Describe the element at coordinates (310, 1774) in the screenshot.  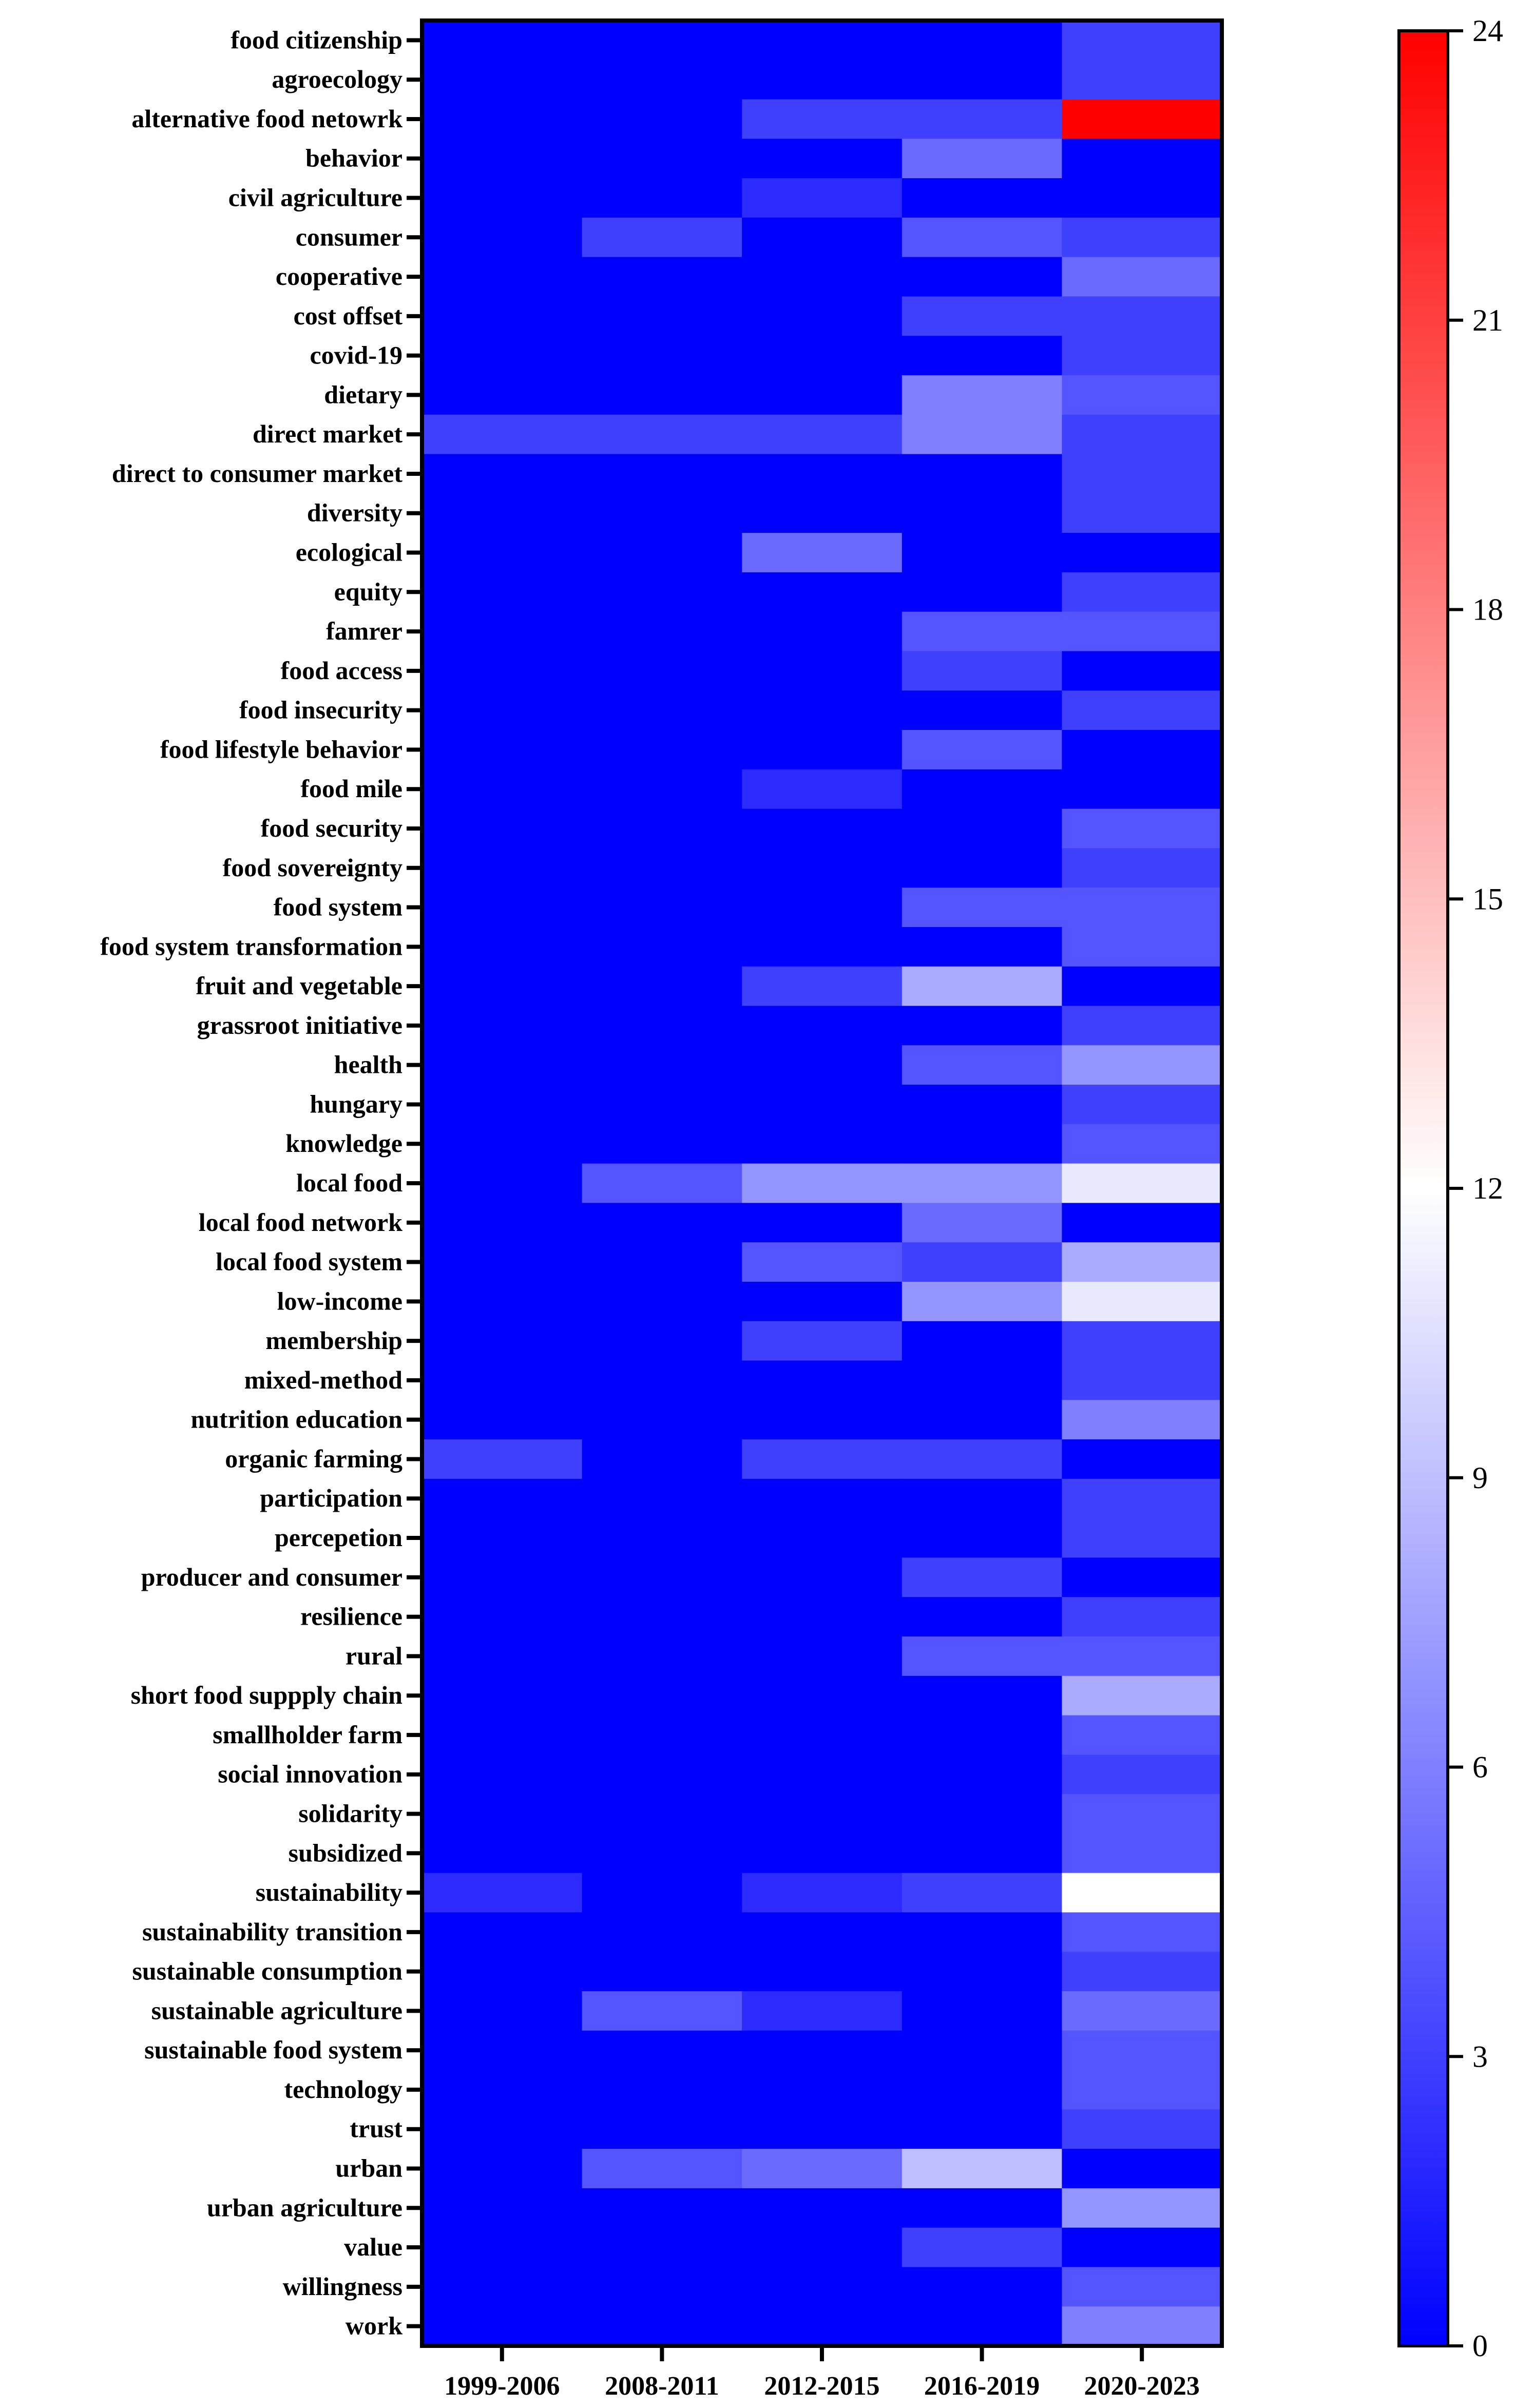
I see `row-label: social innovation` at that location.